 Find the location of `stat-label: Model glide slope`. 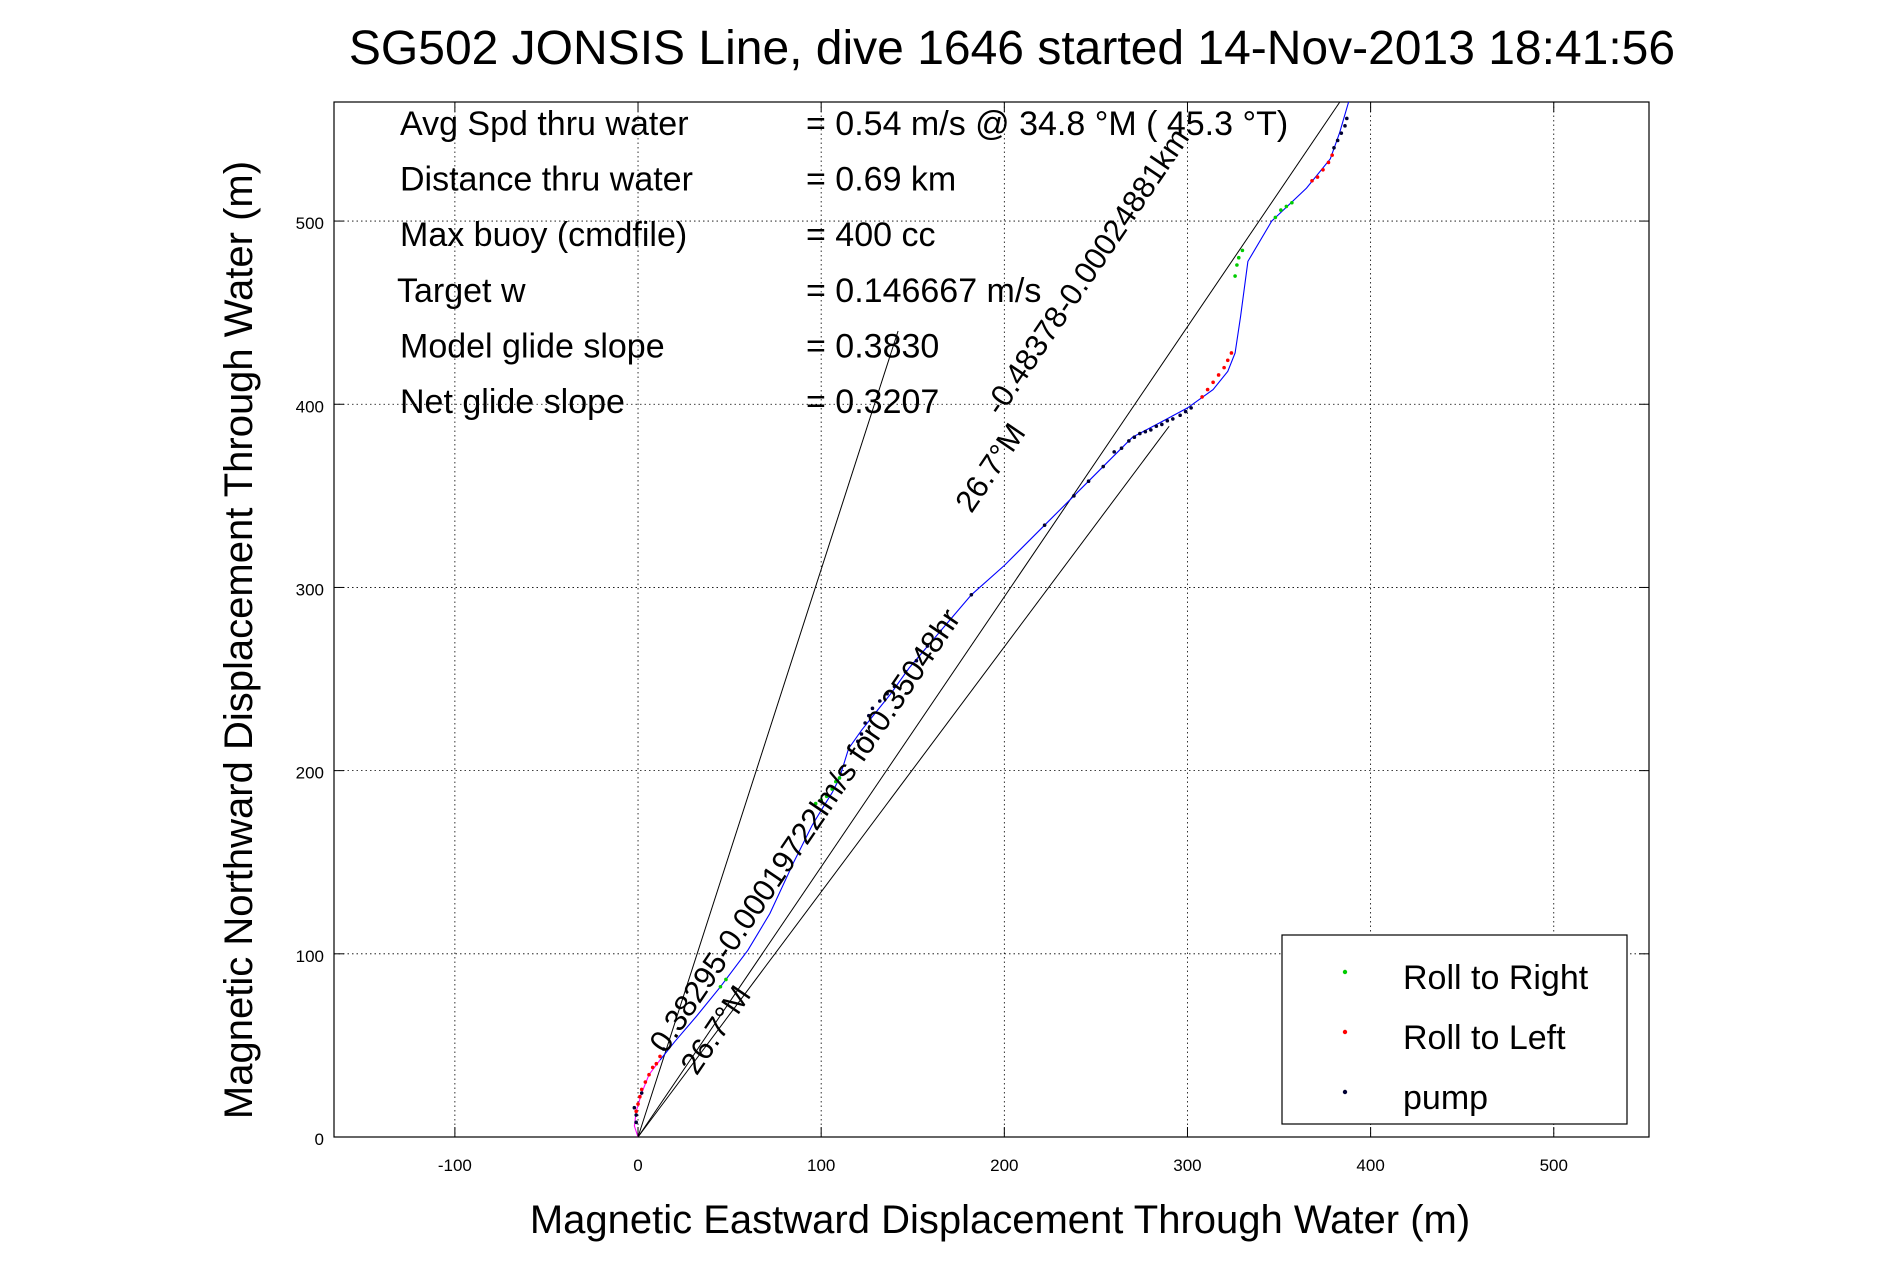

stat-label: Model glide slope is located at coordinates (532, 346).